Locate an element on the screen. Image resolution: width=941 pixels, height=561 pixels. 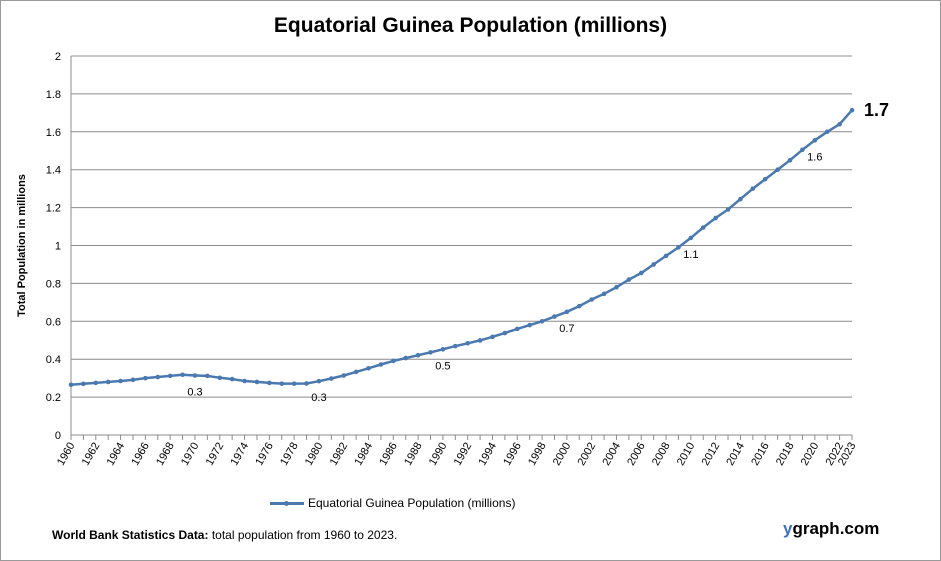
brand-y: y is located at coordinates (788, 528).